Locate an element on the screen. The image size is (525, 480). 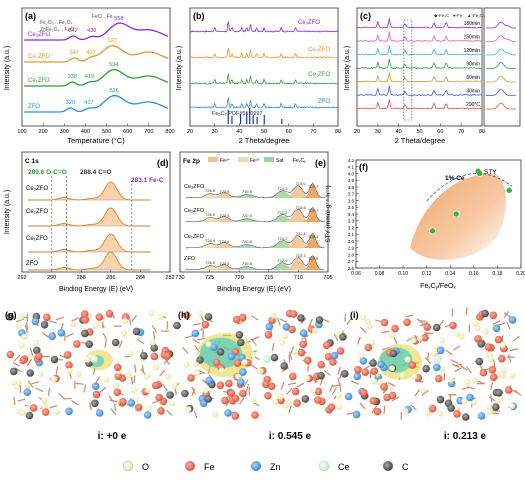
panel-c-zoom-curve is located at coordinates (501, 92).